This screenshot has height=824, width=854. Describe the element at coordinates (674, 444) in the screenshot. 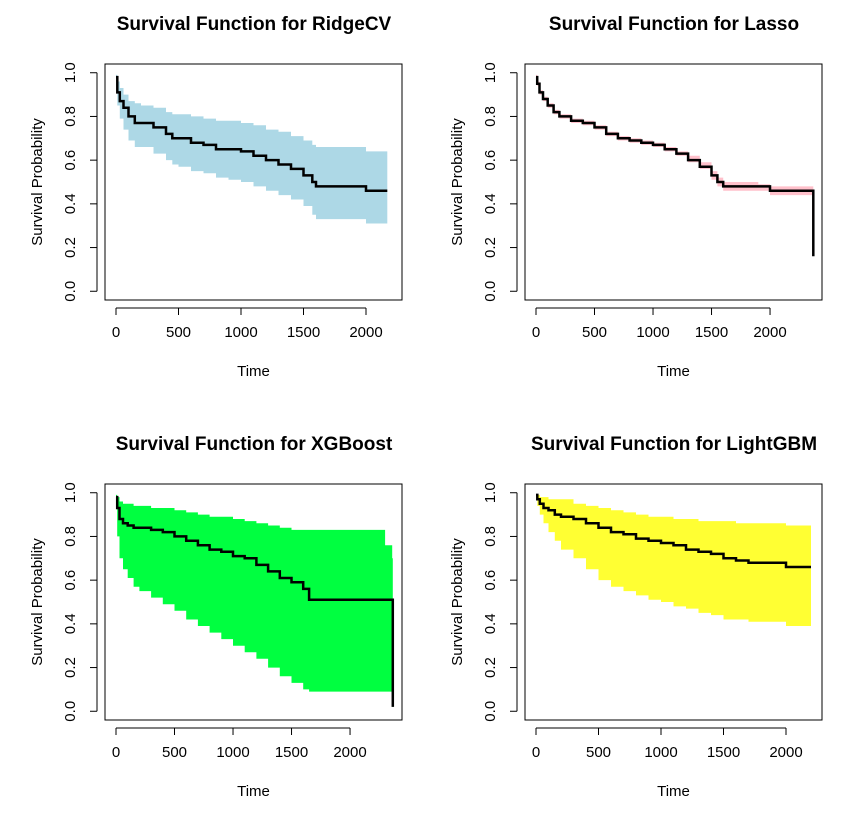

I see `chart-title: Survival Function for LightGBM` at that location.